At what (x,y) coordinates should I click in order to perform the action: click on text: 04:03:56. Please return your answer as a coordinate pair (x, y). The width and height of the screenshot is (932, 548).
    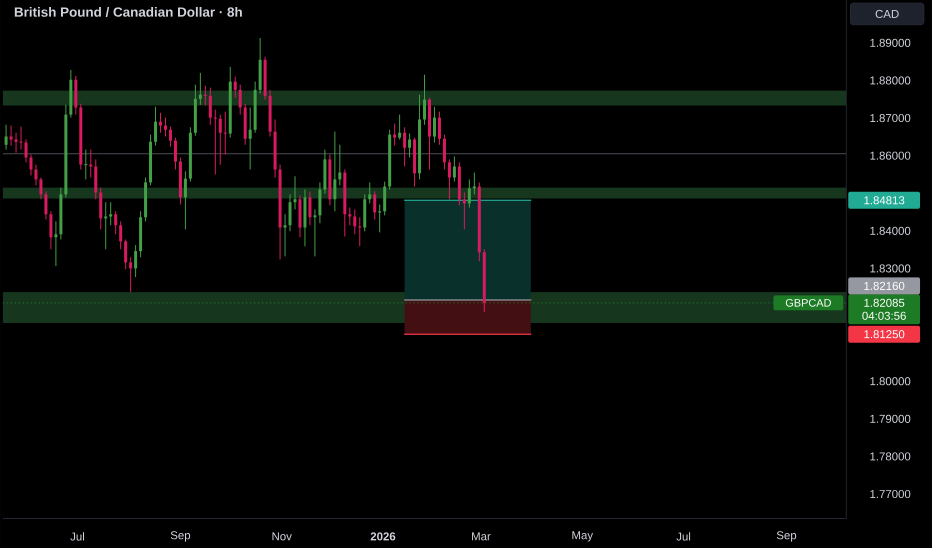
    Looking at the image, I should click on (884, 316).